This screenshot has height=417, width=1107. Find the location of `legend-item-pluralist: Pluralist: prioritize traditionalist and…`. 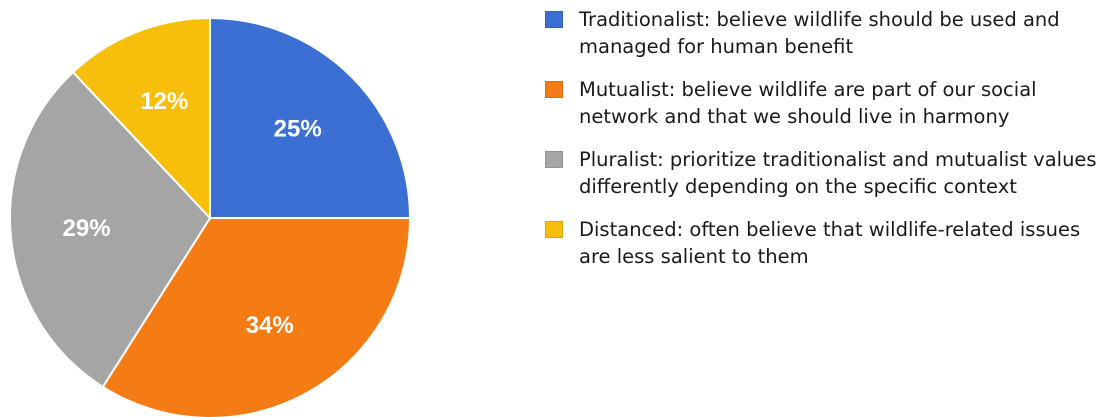

legend-item-pluralist: Pluralist: prioritize traditionalist and… is located at coordinates (822, 173).